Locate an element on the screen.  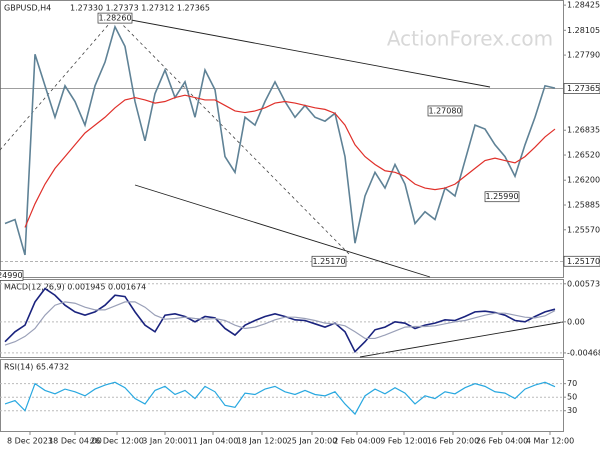
x-tick-label: 9 Feb 12:00 is located at coordinates (403, 441).